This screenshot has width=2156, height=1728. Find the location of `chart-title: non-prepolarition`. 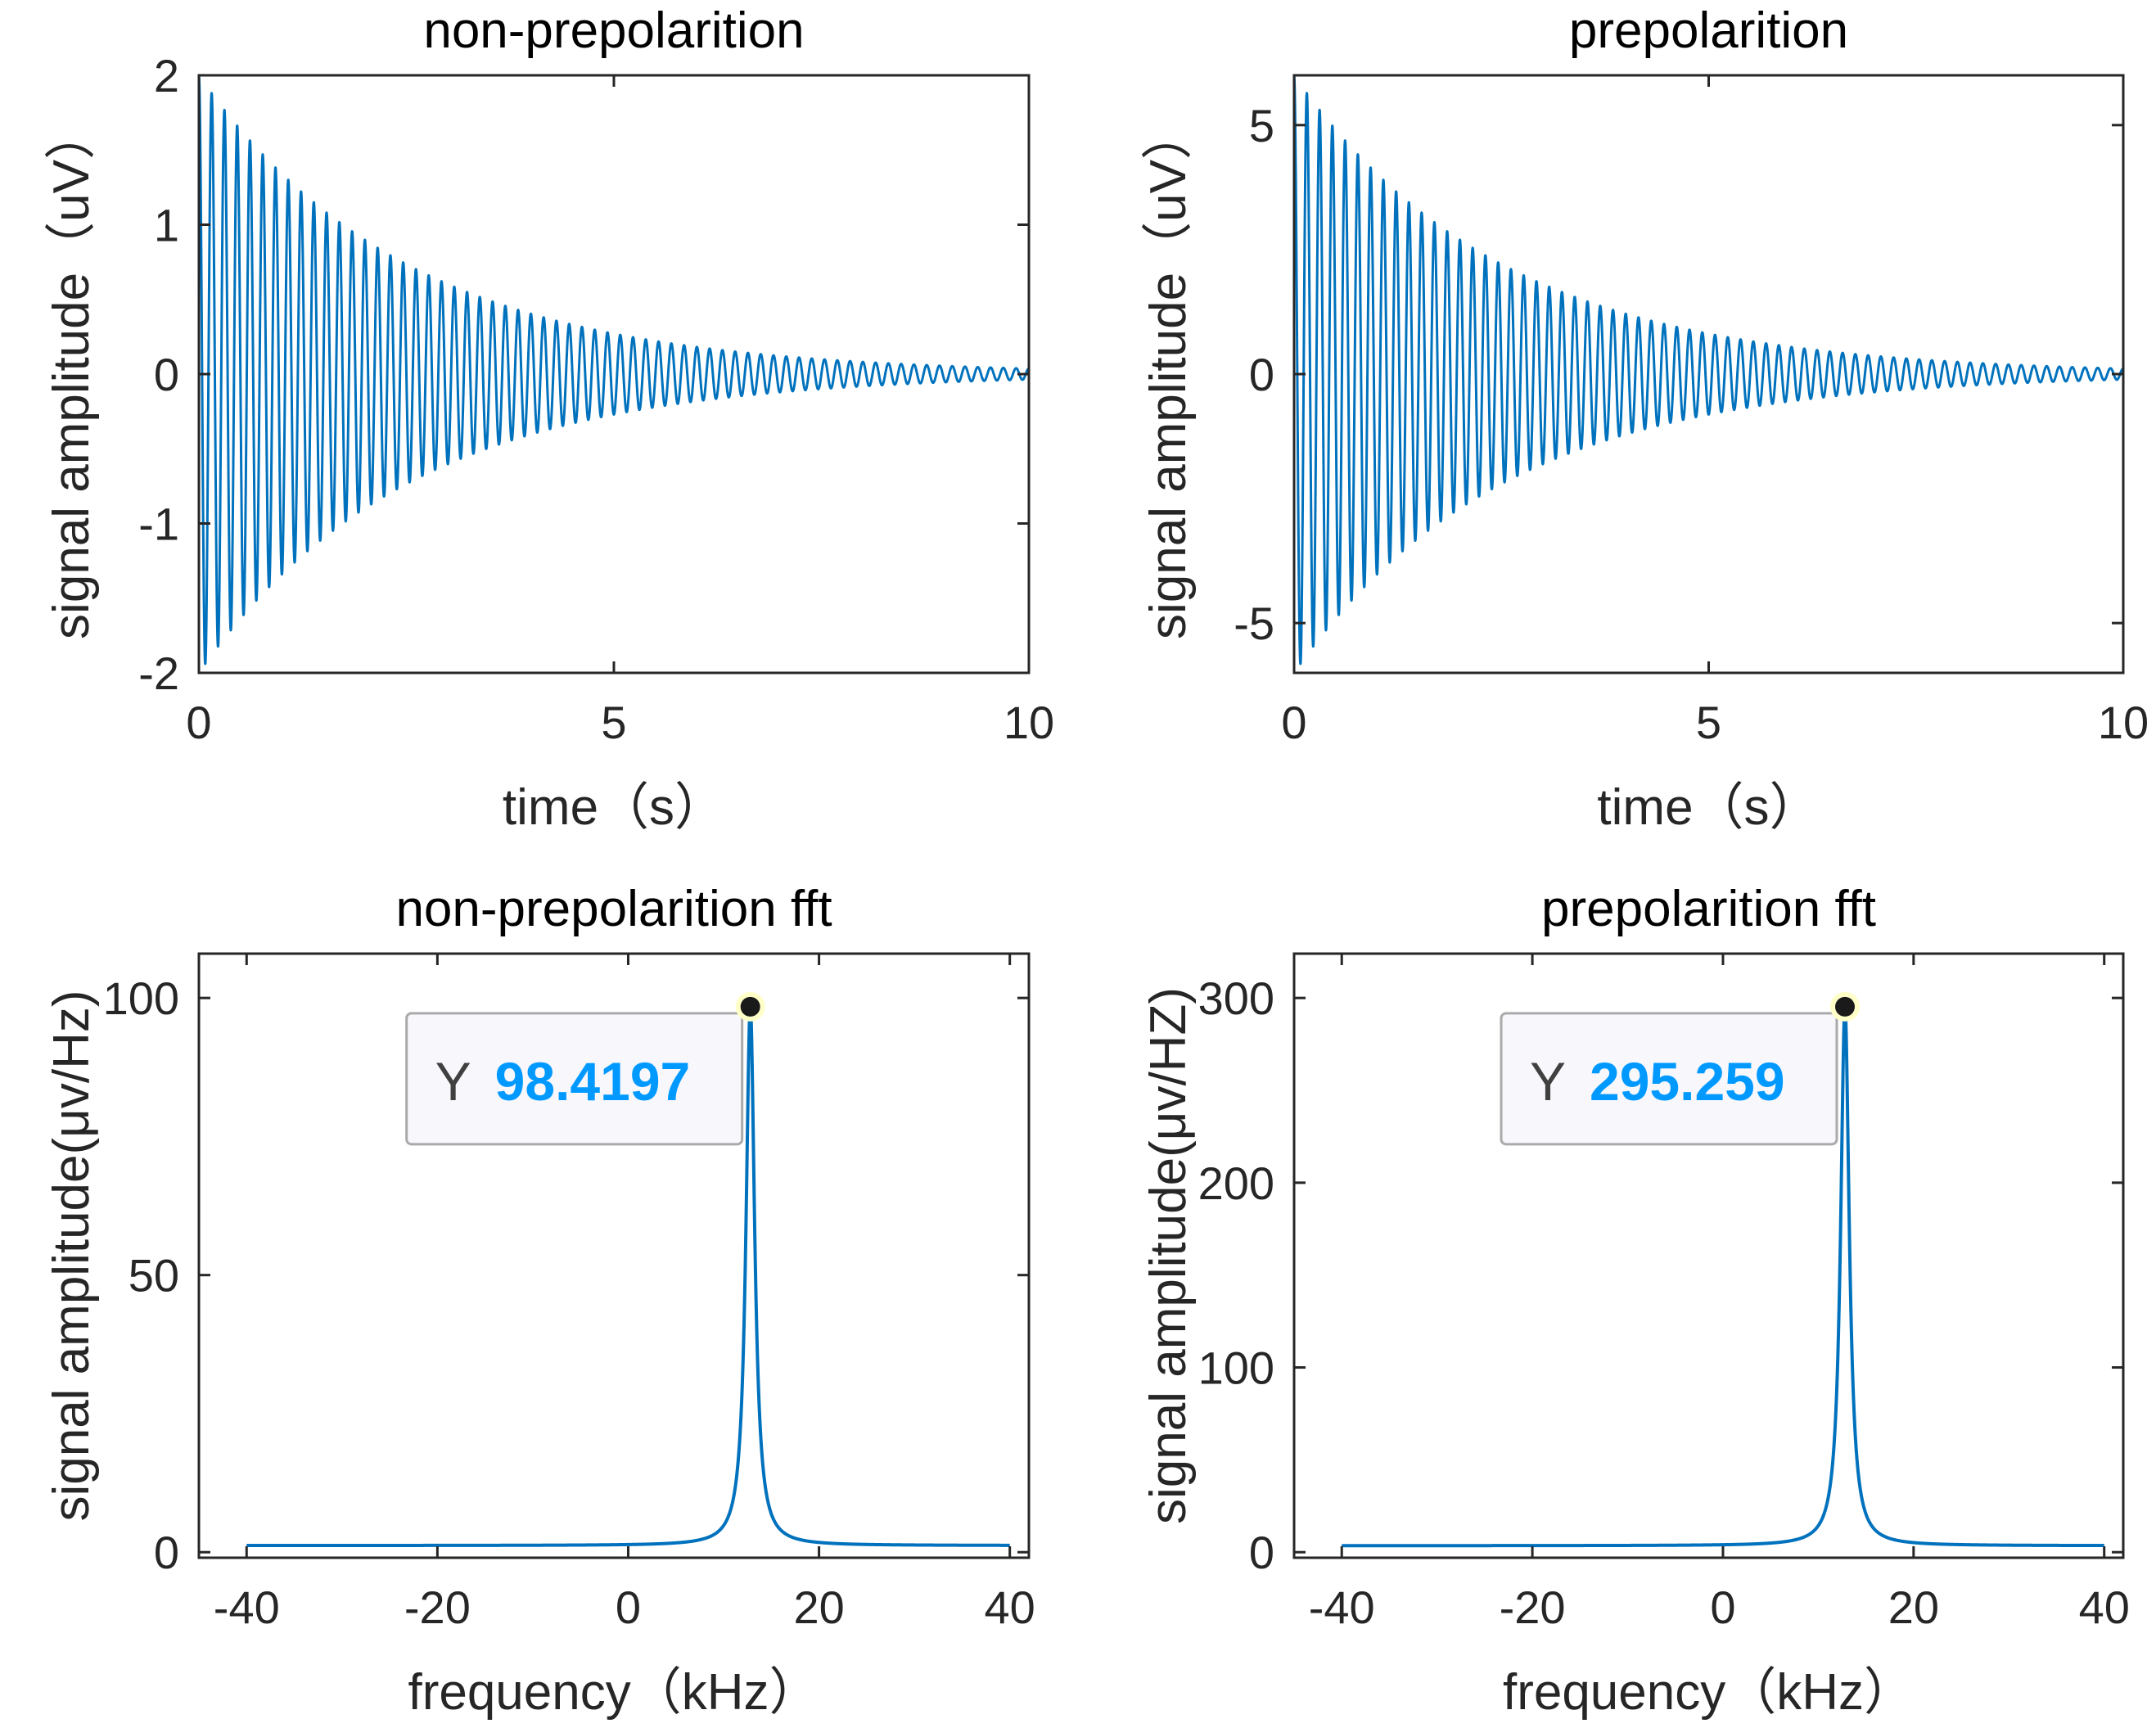

chart-title: non-prepolarition is located at coordinates (613, 30).